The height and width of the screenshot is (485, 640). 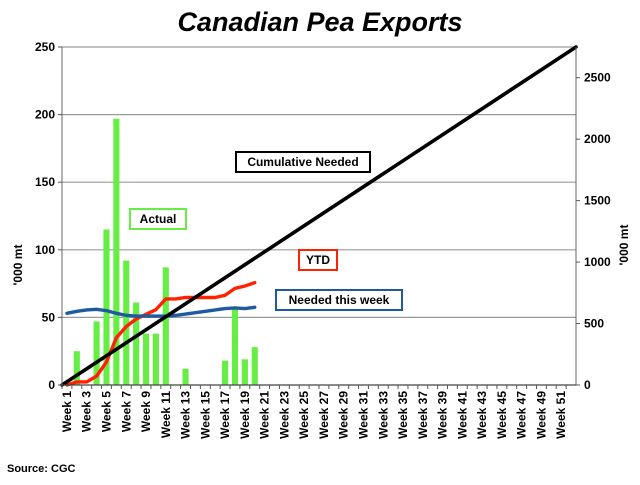 I want to click on annotation-text: YTD, so click(x=318, y=260).